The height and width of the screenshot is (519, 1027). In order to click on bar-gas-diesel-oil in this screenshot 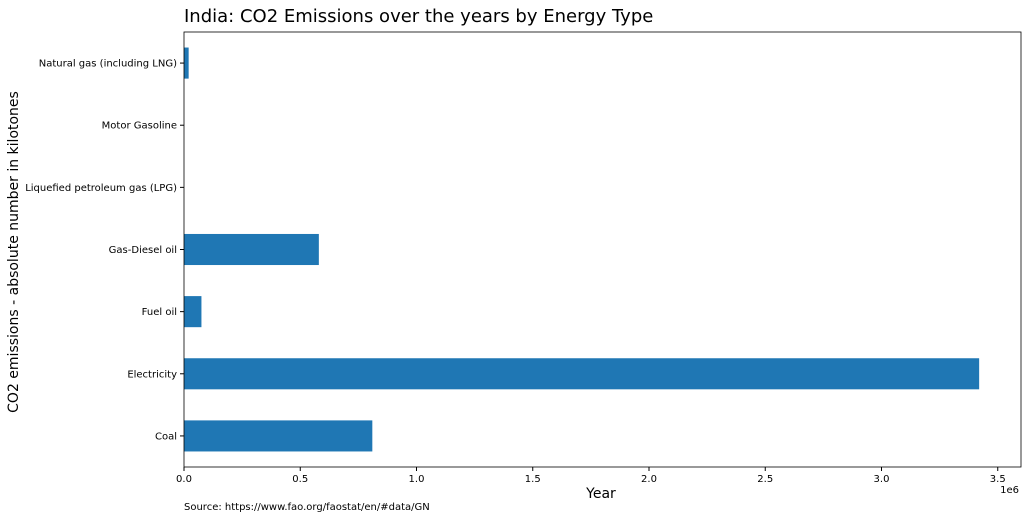, I will do `click(251, 249)`.